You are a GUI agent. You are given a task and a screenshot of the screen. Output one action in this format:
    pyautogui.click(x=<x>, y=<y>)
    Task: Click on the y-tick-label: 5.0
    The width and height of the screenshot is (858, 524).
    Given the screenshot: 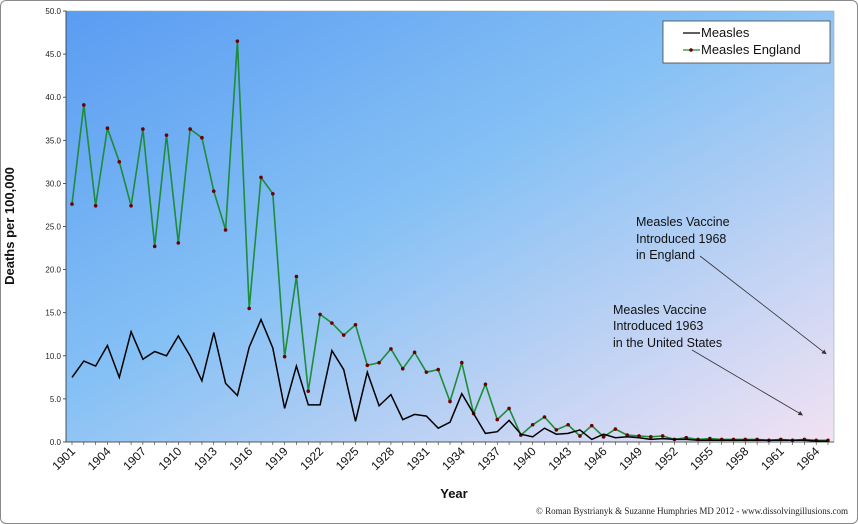 What is the action you would take?
    pyautogui.click(x=56, y=399)
    